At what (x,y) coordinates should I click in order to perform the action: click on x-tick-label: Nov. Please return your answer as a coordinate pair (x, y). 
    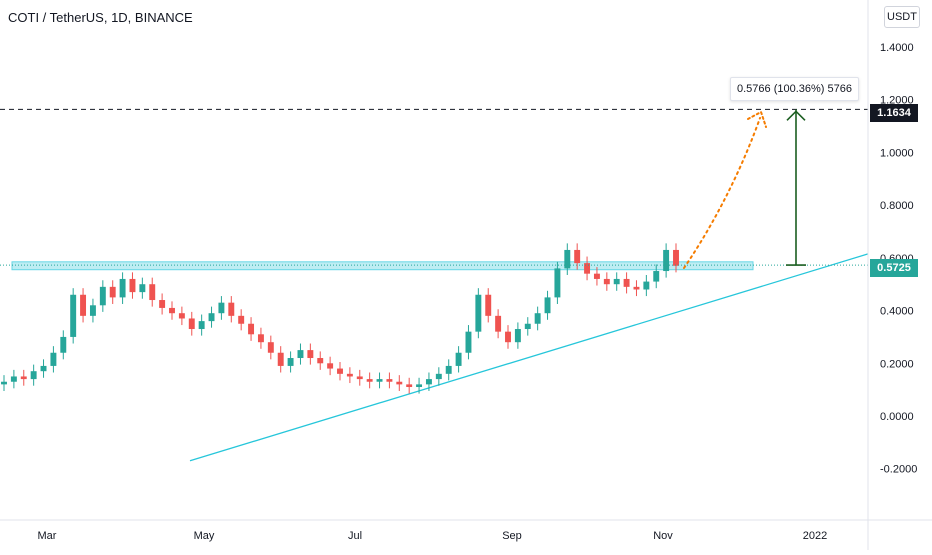
    Looking at the image, I should click on (663, 536).